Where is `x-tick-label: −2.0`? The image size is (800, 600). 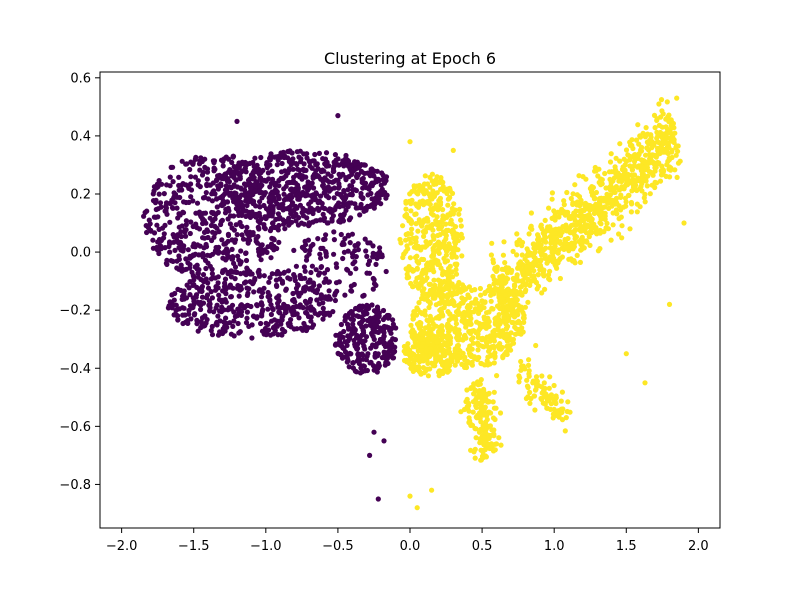 x-tick-label: −2.0 is located at coordinates (122, 546).